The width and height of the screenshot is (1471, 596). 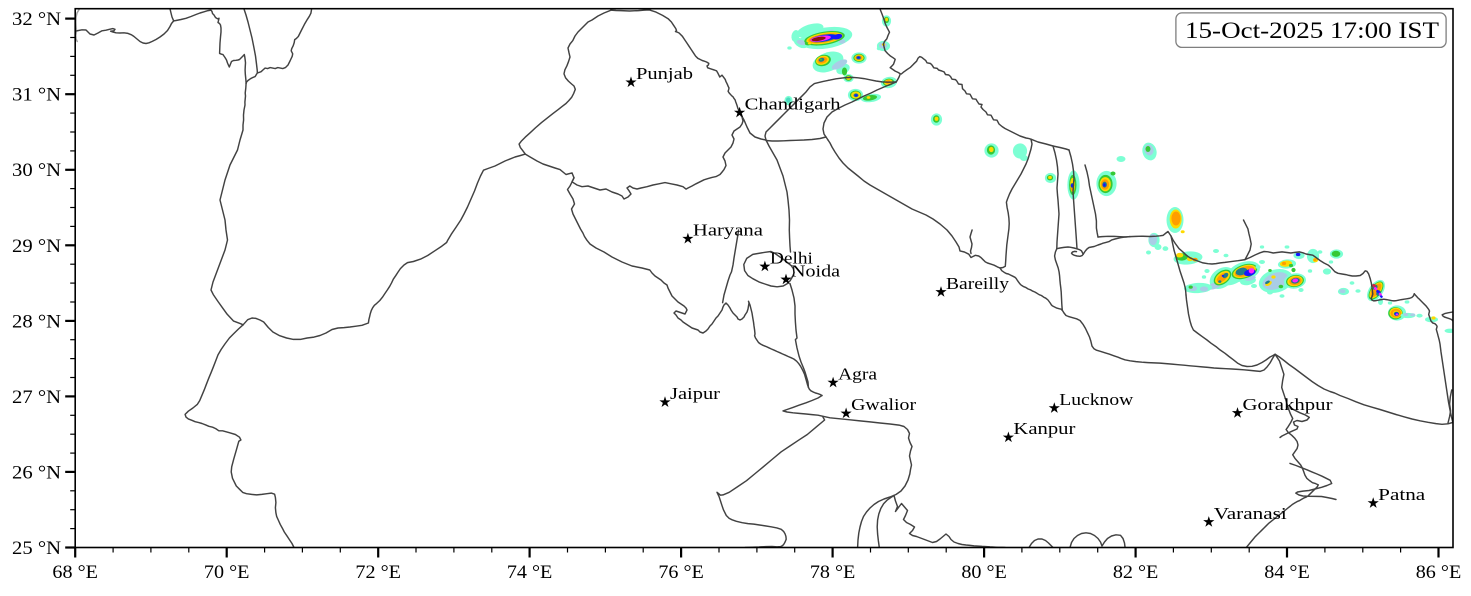 What do you see at coordinates (791, 257) in the screenshot?
I see `svg-text: Delhi` at bounding box center [791, 257].